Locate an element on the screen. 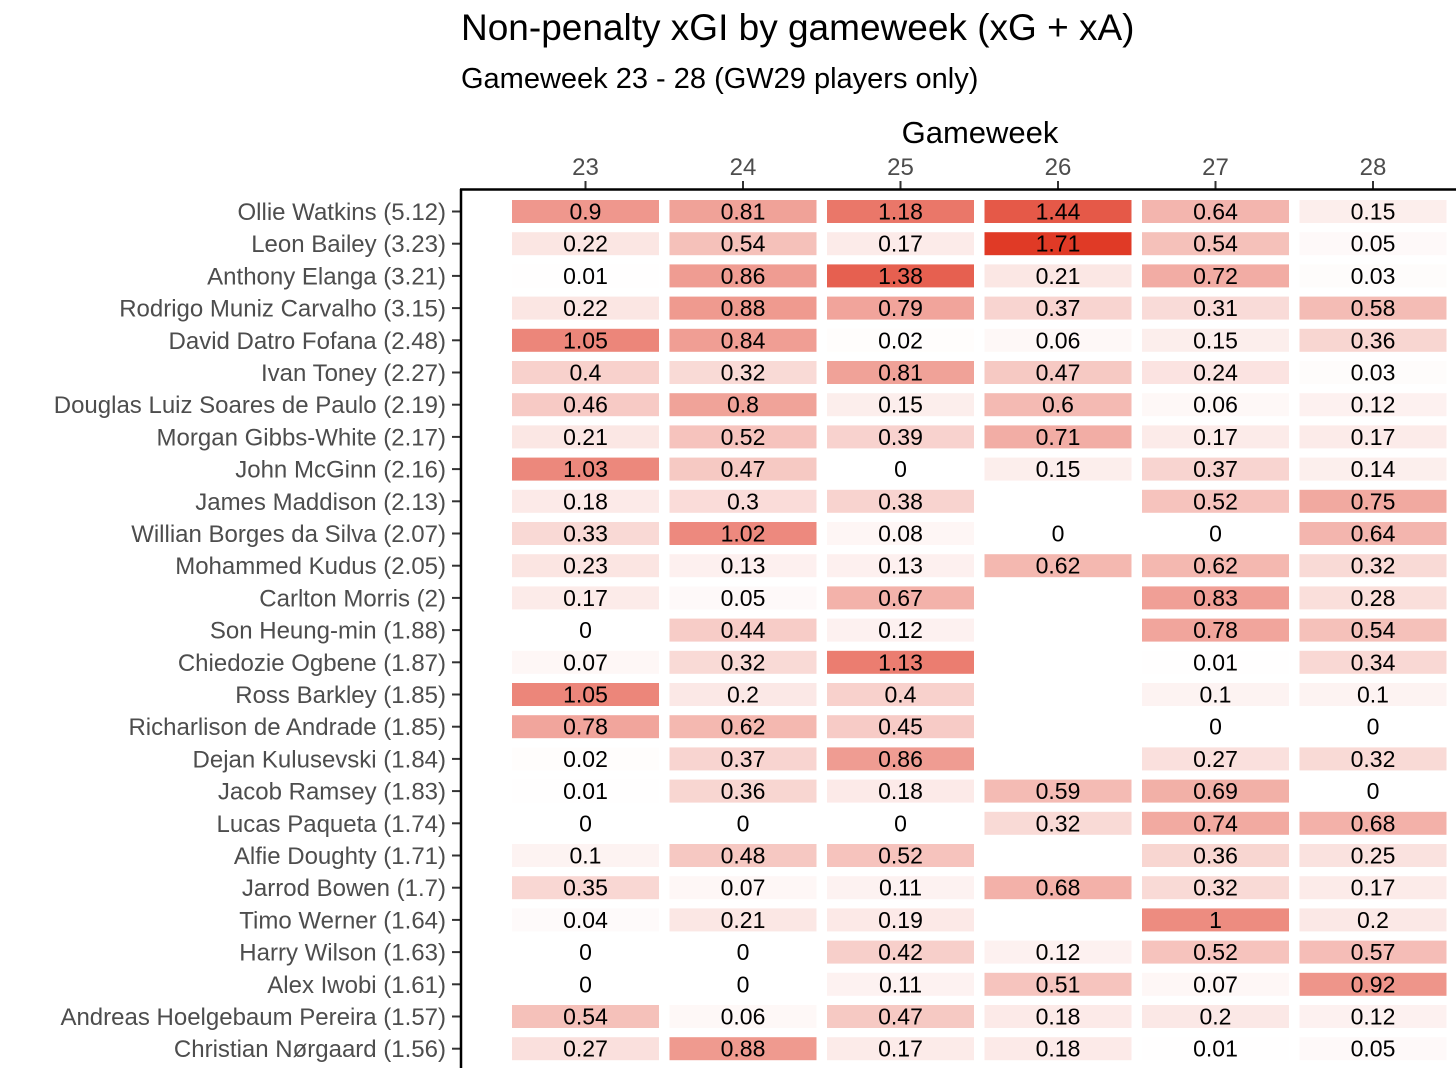  cell-value-label: 0.88 is located at coordinates (743, 1049).